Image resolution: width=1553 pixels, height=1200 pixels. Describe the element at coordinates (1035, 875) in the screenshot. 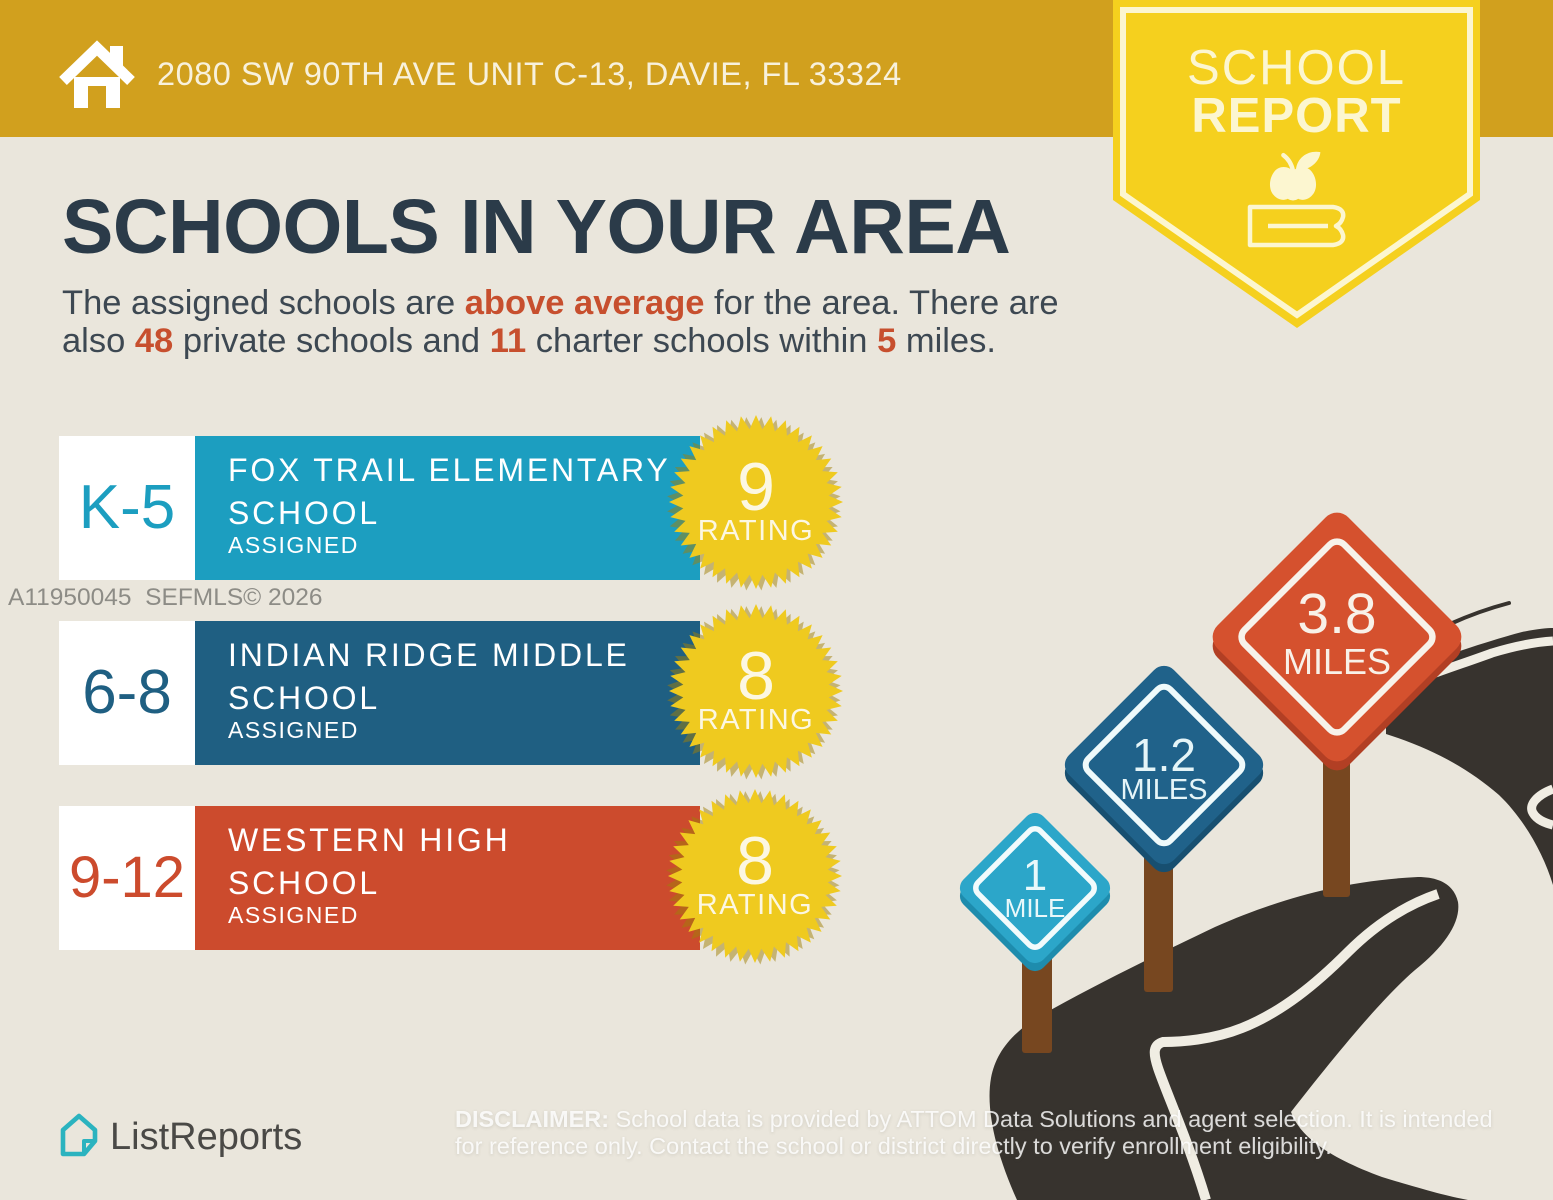

I see `svg-text: 1` at that location.